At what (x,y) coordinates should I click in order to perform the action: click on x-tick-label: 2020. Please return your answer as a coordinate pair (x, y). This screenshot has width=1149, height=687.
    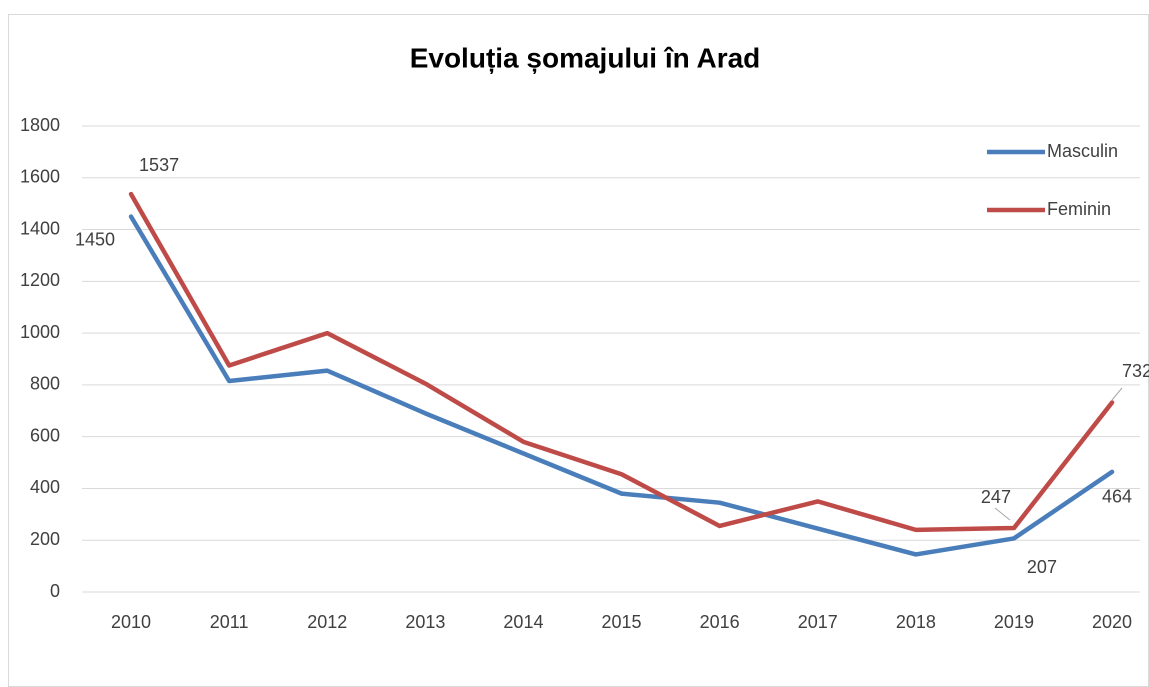
    Looking at the image, I should click on (1112, 622).